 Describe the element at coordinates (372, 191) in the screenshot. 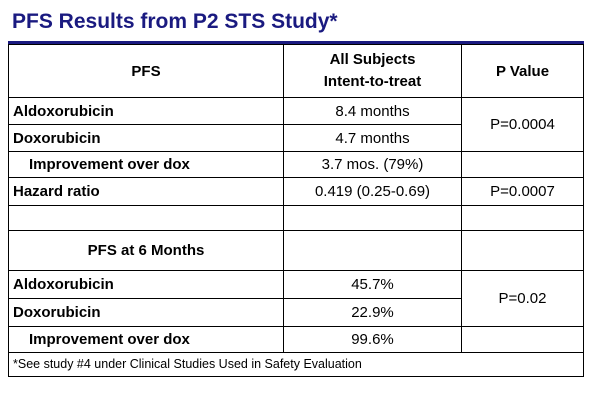

I see `row-value: 0.419 (0.25-0.69)` at that location.